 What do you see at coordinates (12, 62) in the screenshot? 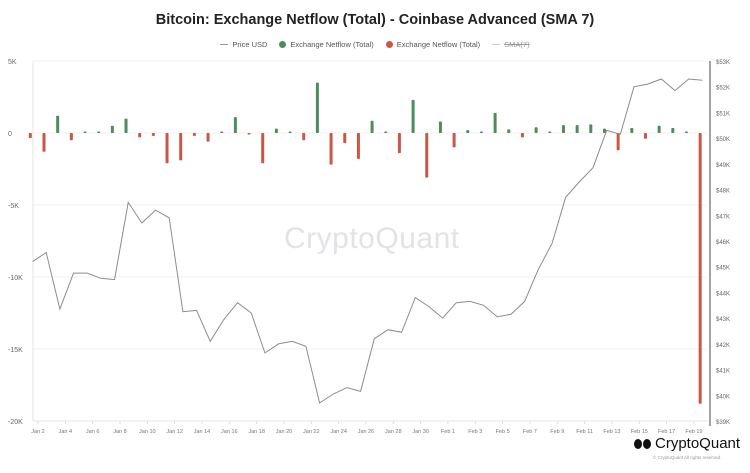
I see `svg-text: 5K` at bounding box center [12, 62].